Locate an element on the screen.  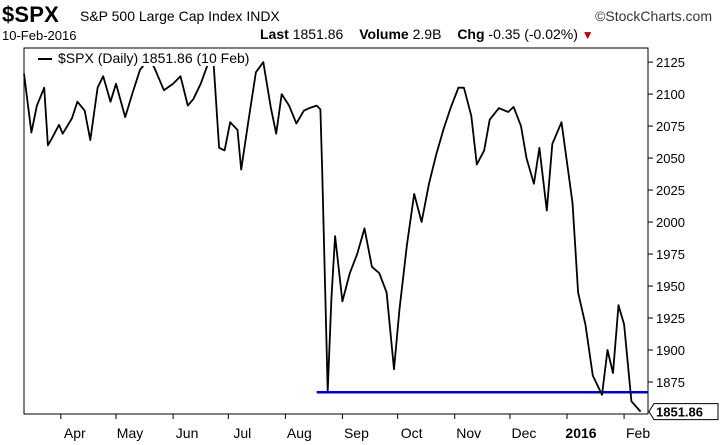
index-name-line: S&P 500 Large Cap Index INDX is located at coordinates (180, 16).